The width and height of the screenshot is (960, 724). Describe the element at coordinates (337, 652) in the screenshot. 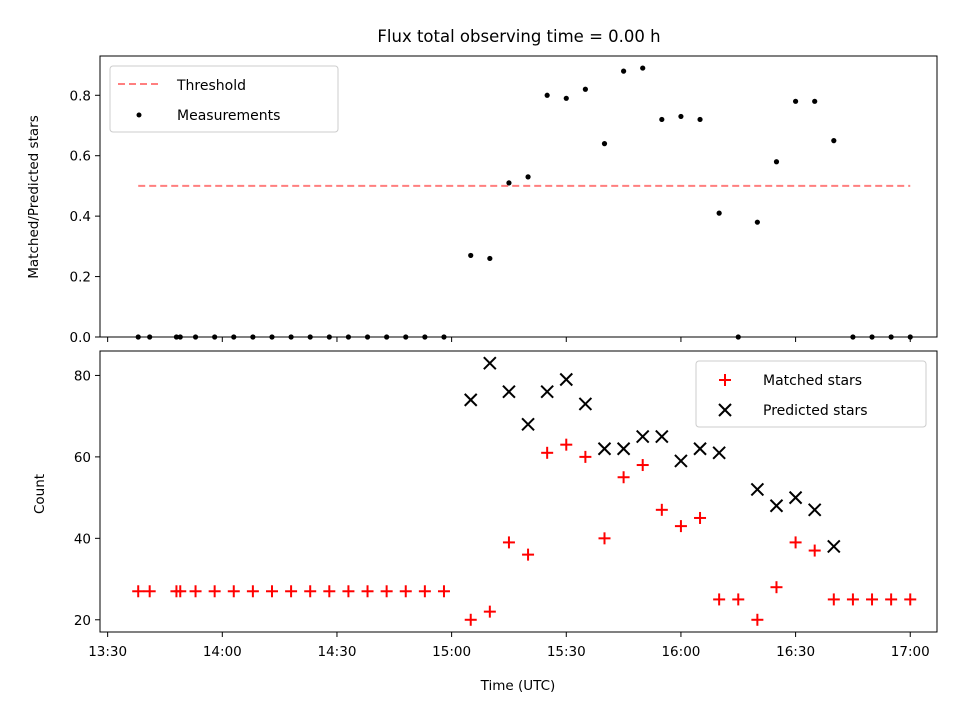

I see `x-tick-label: 14:30` at that location.